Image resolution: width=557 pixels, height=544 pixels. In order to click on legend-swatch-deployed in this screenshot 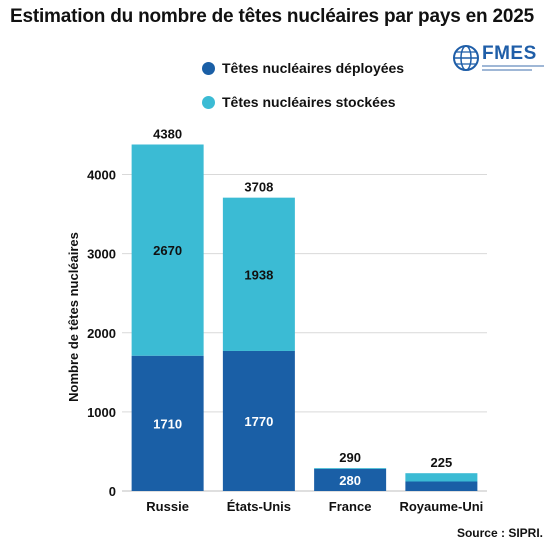, I will do `click(208, 68)`.